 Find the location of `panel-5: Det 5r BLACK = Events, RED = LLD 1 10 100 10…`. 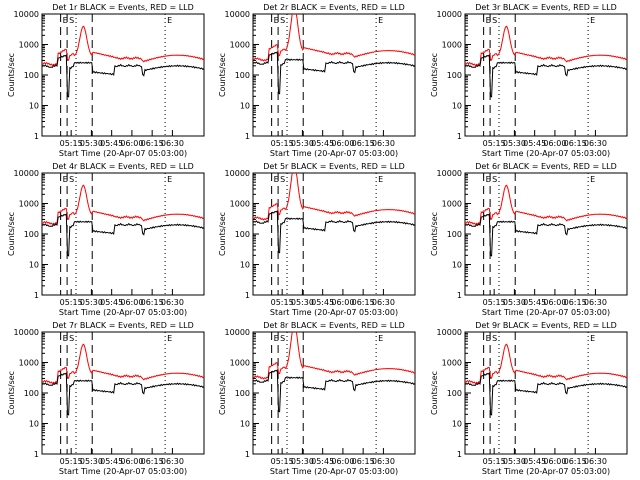

panel-5: Det 5r BLACK = Events, RED = LLD 1 10 100 10… is located at coordinates (317, 239).